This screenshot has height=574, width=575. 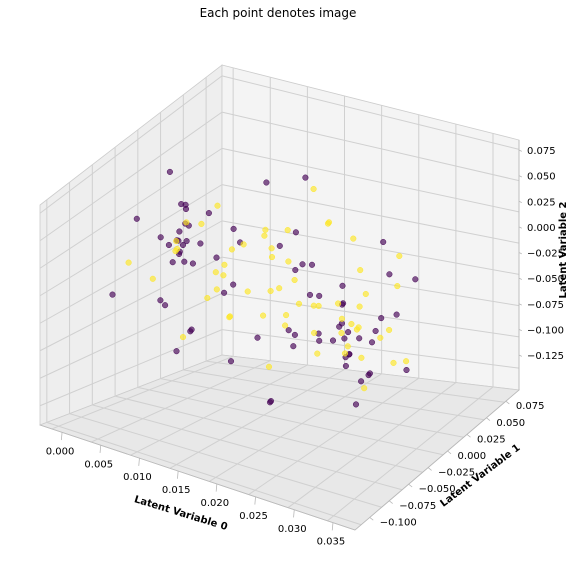 What do you see at coordinates (417, 506) in the screenshot?
I see `y-tick-label: −0.075` at bounding box center [417, 506].